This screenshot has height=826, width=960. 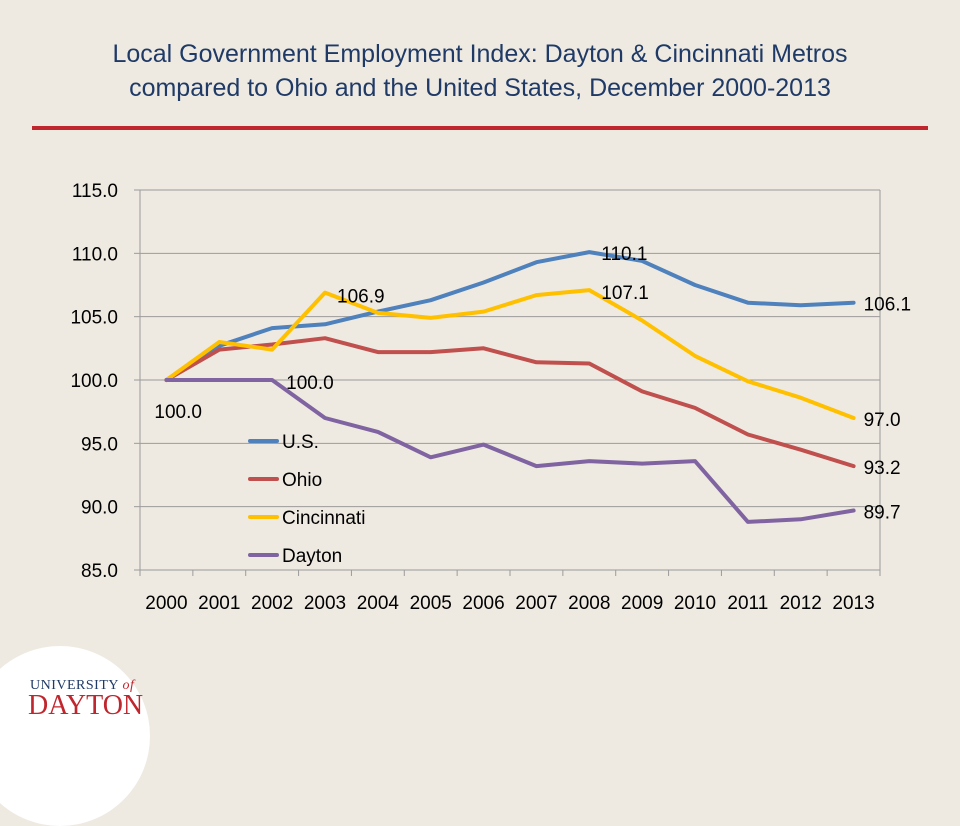 What do you see at coordinates (483, 603) in the screenshot?
I see `x-tick-label: 2006` at bounding box center [483, 603].